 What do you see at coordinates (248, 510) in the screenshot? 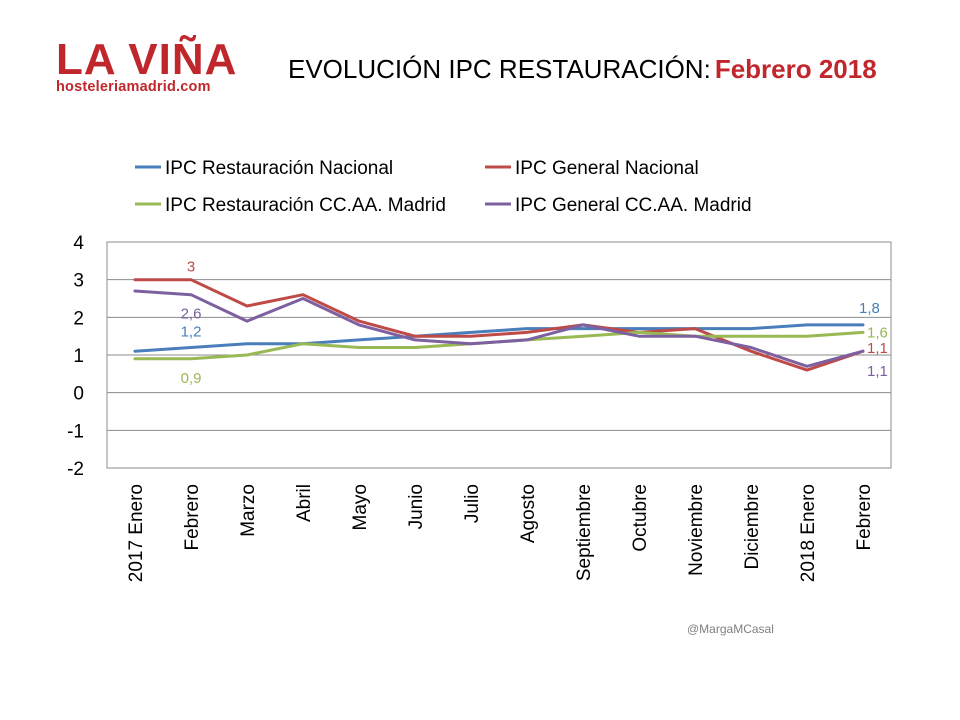
I see `x-tick-label: Marzo` at bounding box center [248, 510].